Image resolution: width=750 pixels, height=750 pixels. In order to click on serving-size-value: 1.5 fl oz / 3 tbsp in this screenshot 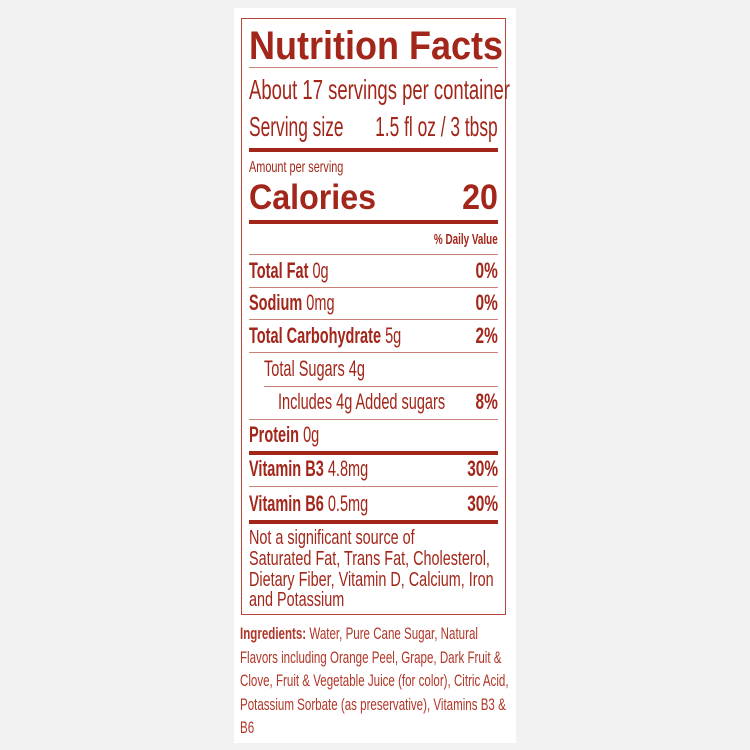, I will do `click(436, 126)`.